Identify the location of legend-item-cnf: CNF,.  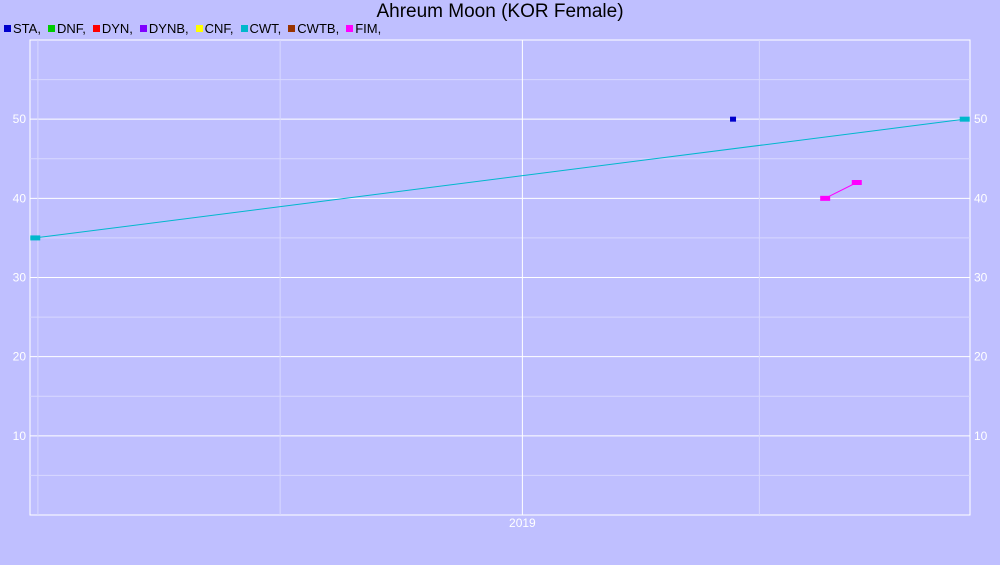
(214, 28).